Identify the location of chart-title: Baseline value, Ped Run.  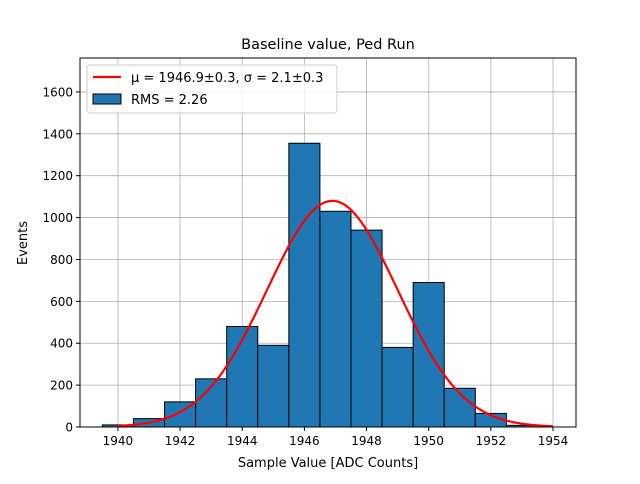
(328, 45).